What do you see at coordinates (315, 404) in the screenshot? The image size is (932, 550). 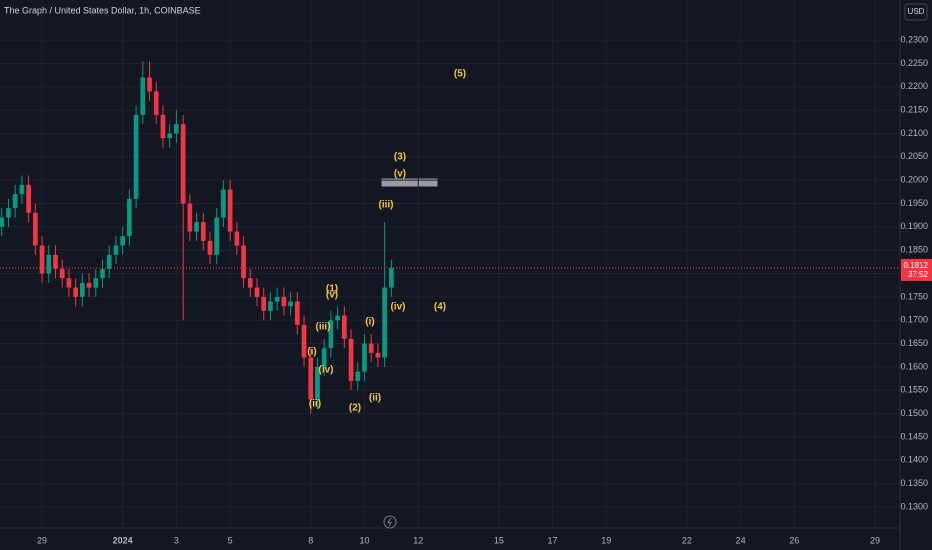 I see `wave-label: (ii)` at bounding box center [315, 404].